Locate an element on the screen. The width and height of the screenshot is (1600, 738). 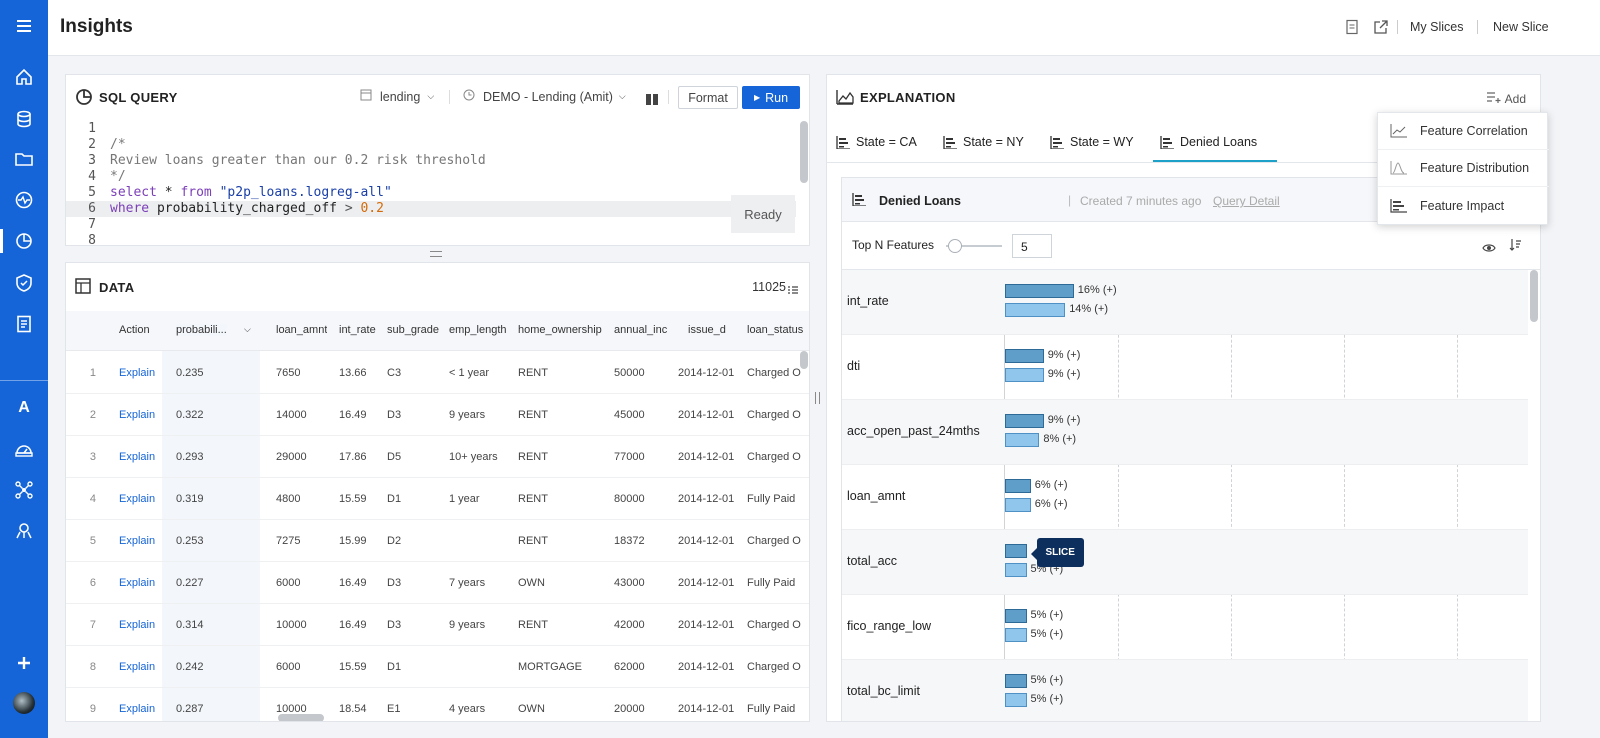
vertical-splitter-handle is located at coordinates (817, 398).